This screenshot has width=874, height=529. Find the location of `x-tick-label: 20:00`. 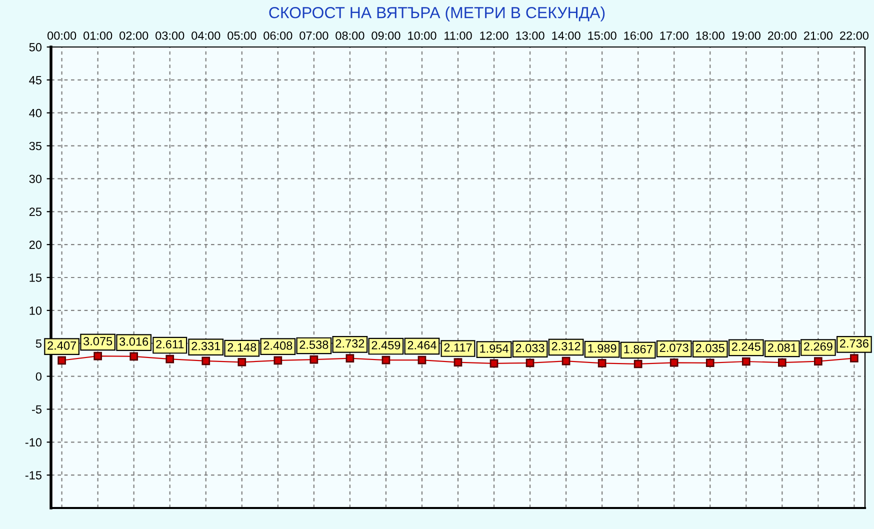

x-tick-label: 20:00 is located at coordinates (782, 35).